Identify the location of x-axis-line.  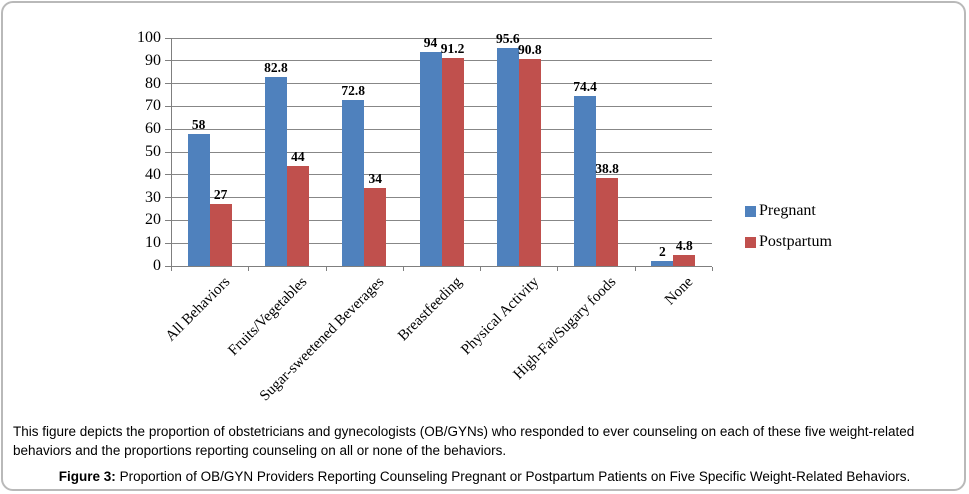
(441, 266).